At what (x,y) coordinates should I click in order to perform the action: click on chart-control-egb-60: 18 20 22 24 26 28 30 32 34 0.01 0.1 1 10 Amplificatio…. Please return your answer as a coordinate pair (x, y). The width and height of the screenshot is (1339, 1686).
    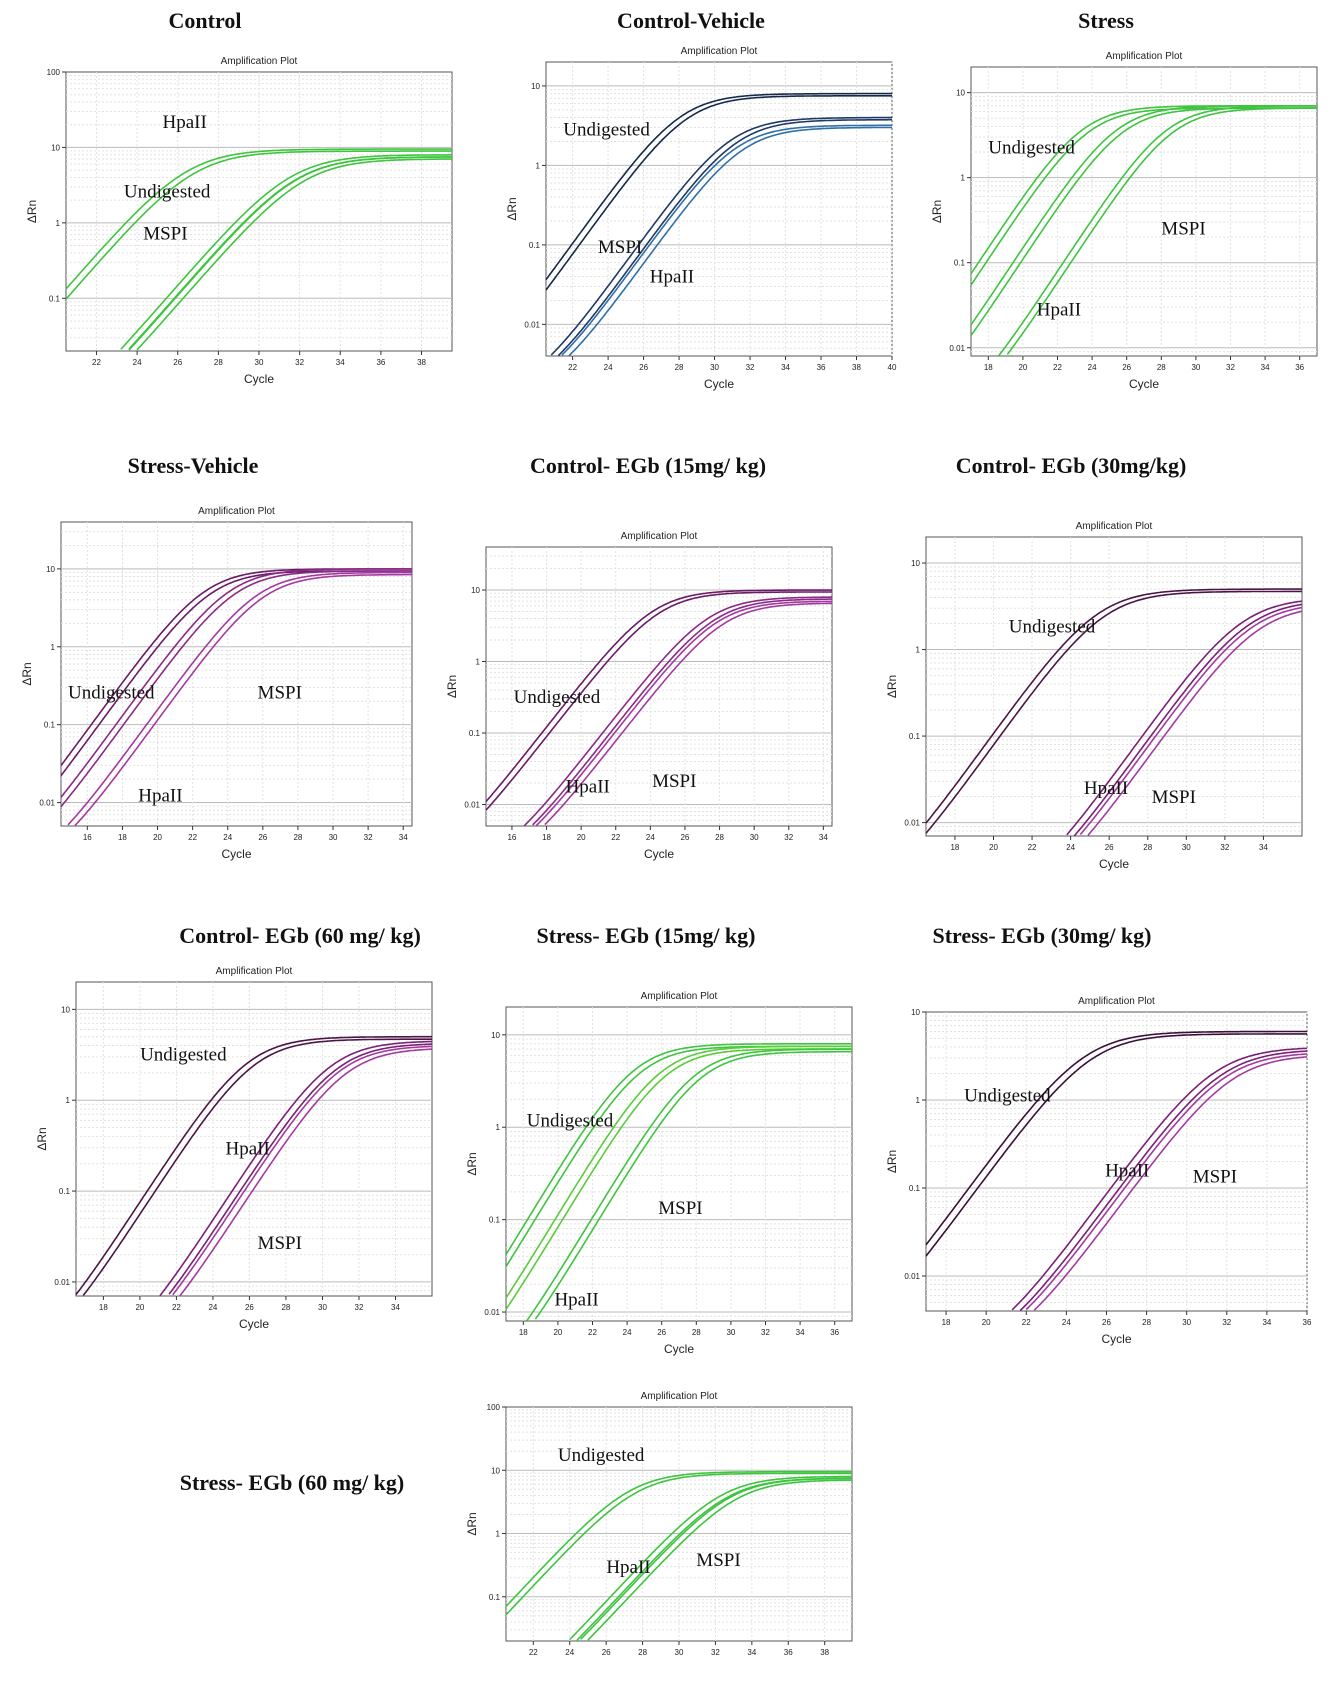
    Looking at the image, I should click on (234, 1148).